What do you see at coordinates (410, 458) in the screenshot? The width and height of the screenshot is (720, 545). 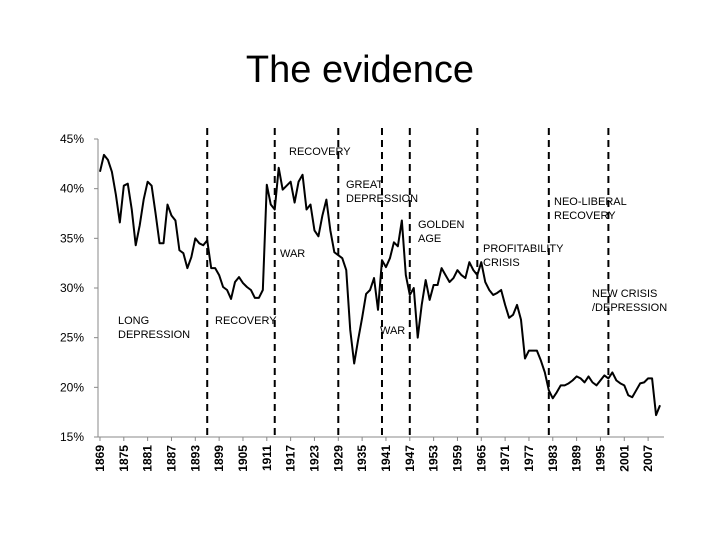 I see `x-tick-label: 1947` at bounding box center [410, 458].